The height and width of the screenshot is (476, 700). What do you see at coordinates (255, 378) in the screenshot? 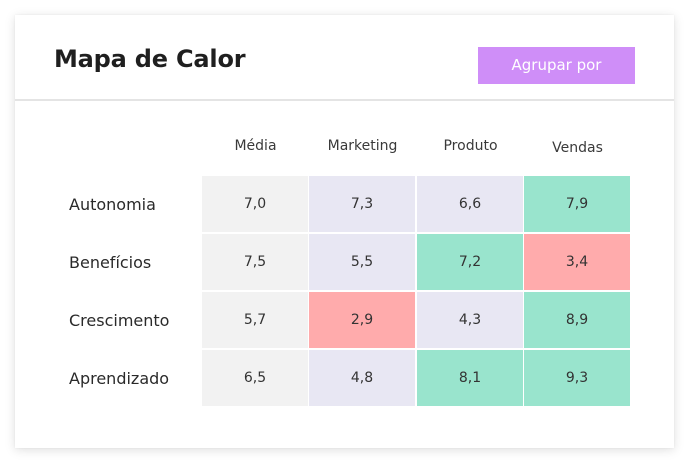
I see `heatmap-cell: 6,5` at bounding box center [255, 378].